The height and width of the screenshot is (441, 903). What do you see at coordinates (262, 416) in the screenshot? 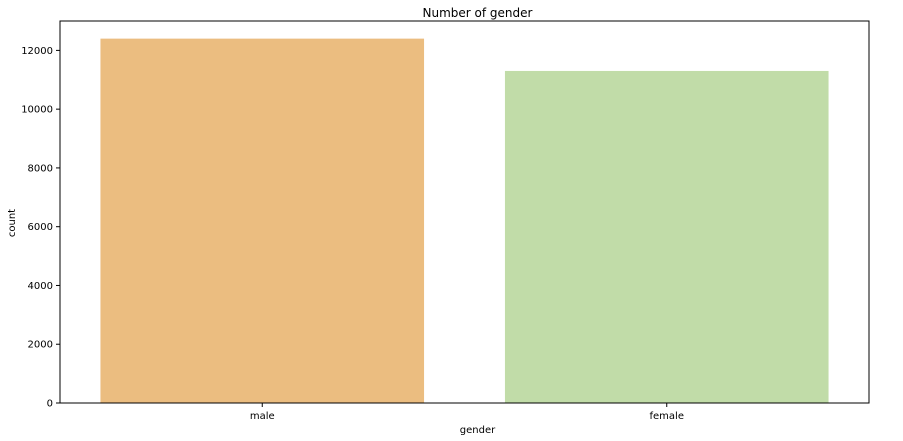
I see `x-tick-label: male` at bounding box center [262, 416].